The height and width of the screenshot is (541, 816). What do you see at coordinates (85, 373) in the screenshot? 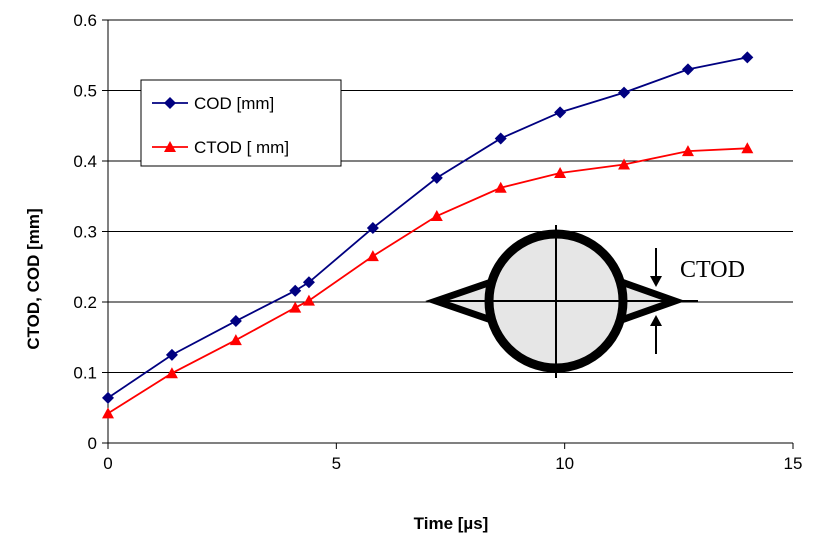
I see `y-tick-label: 0.1` at bounding box center [85, 373].